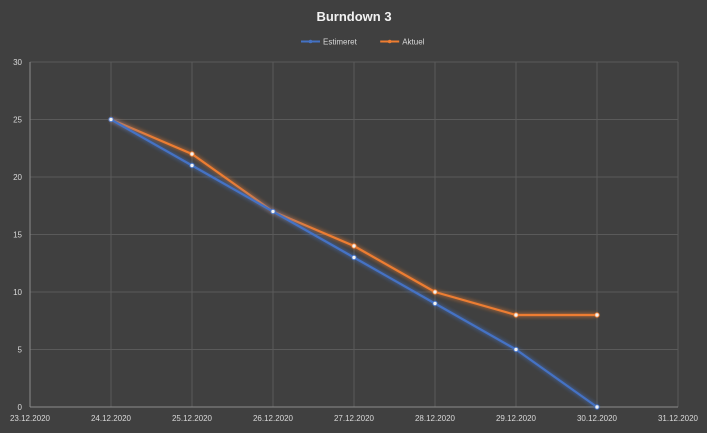 This screenshot has width=707, height=433. Describe the element at coordinates (17, 177) in the screenshot. I see `y-tick-label: 20` at that location.